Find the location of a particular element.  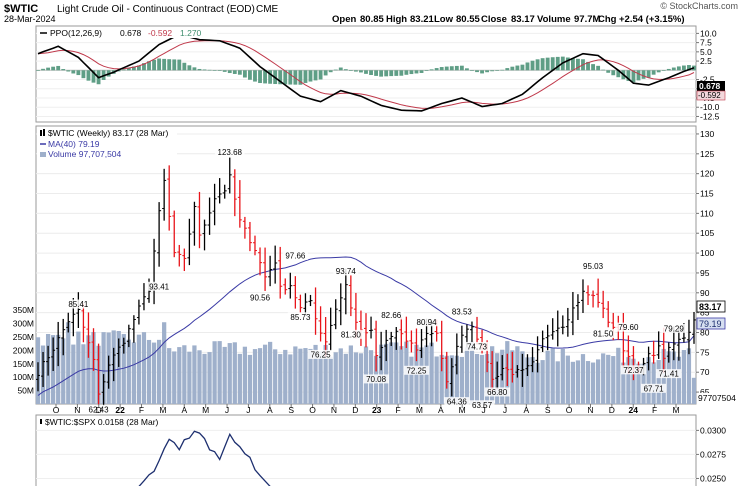

ppo-tick-label: -12.5 is located at coordinates (710, 116).